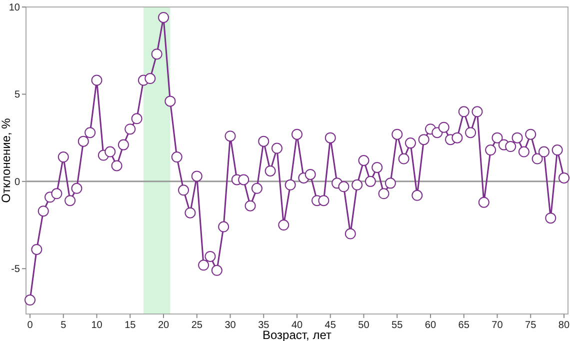 This screenshot has width=570, height=341. What do you see at coordinates (30, 325) in the screenshot?
I see `x-tick-label: 0` at bounding box center [30, 325].